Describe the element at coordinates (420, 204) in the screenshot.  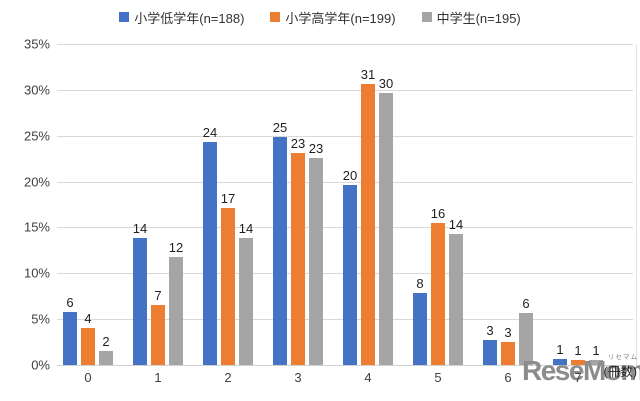
I see `bar-cell: 8` at that location.